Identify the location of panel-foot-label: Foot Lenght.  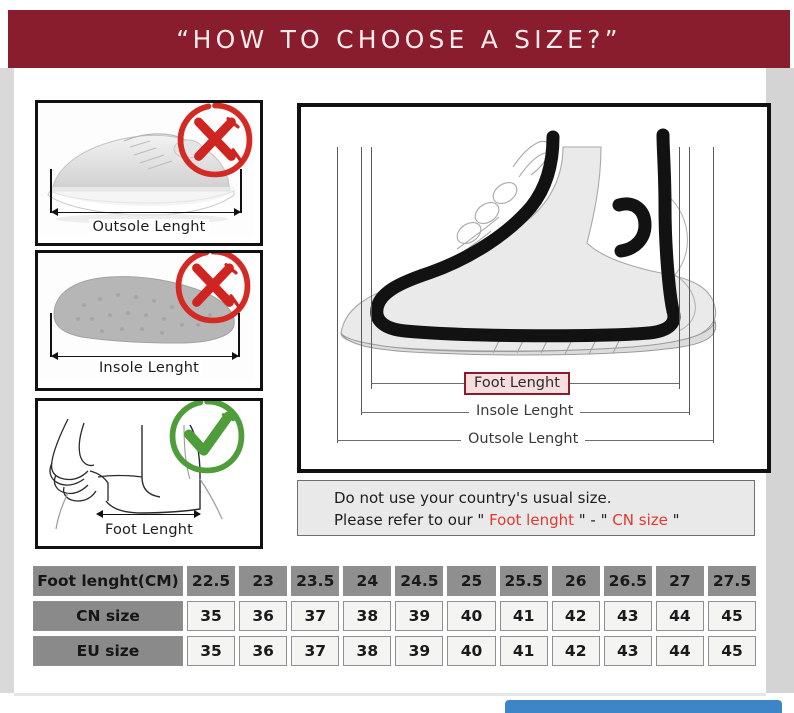
(149, 530).